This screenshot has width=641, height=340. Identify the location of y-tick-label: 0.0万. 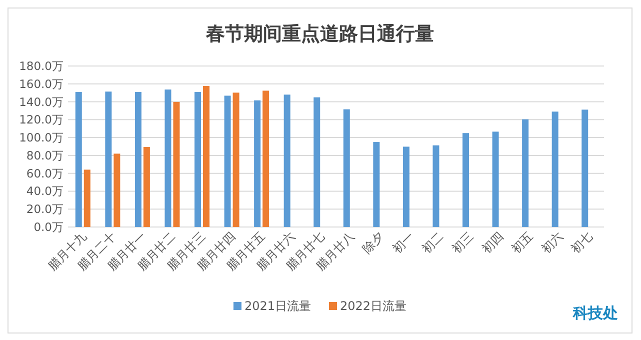
(49, 227).